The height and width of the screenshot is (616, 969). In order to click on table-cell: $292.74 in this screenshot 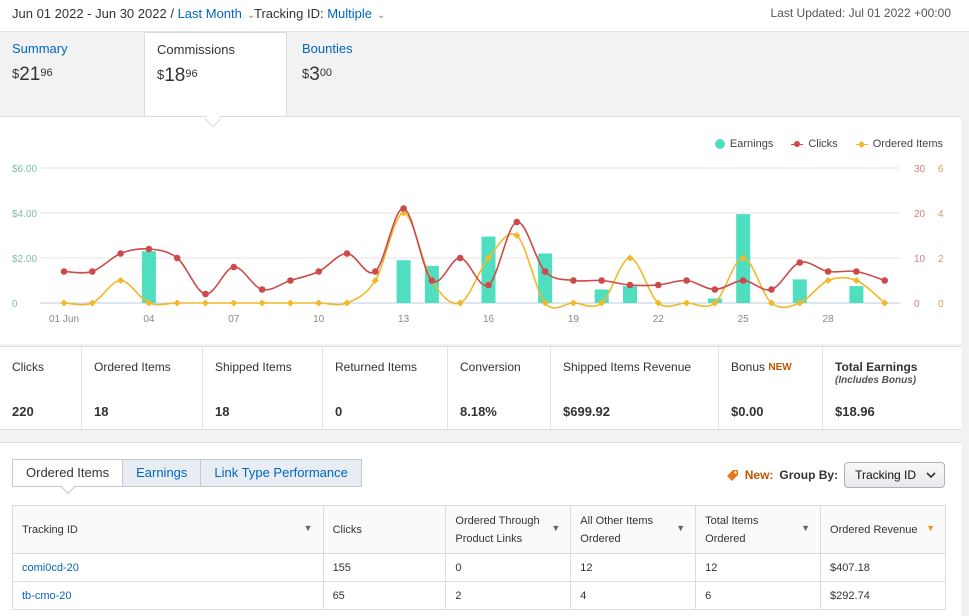, I will do `click(883, 595)`.